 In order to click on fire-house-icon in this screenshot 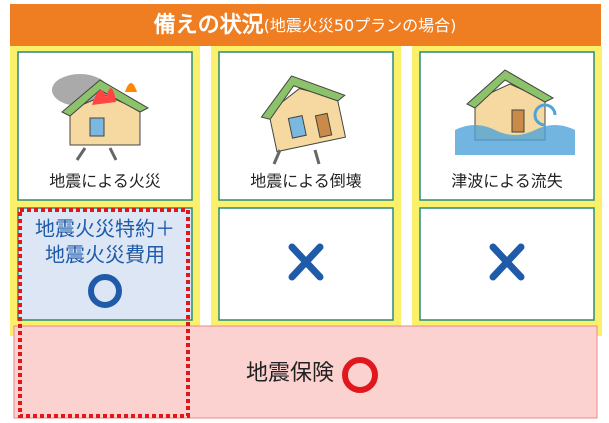, I will do `click(101, 117)`.